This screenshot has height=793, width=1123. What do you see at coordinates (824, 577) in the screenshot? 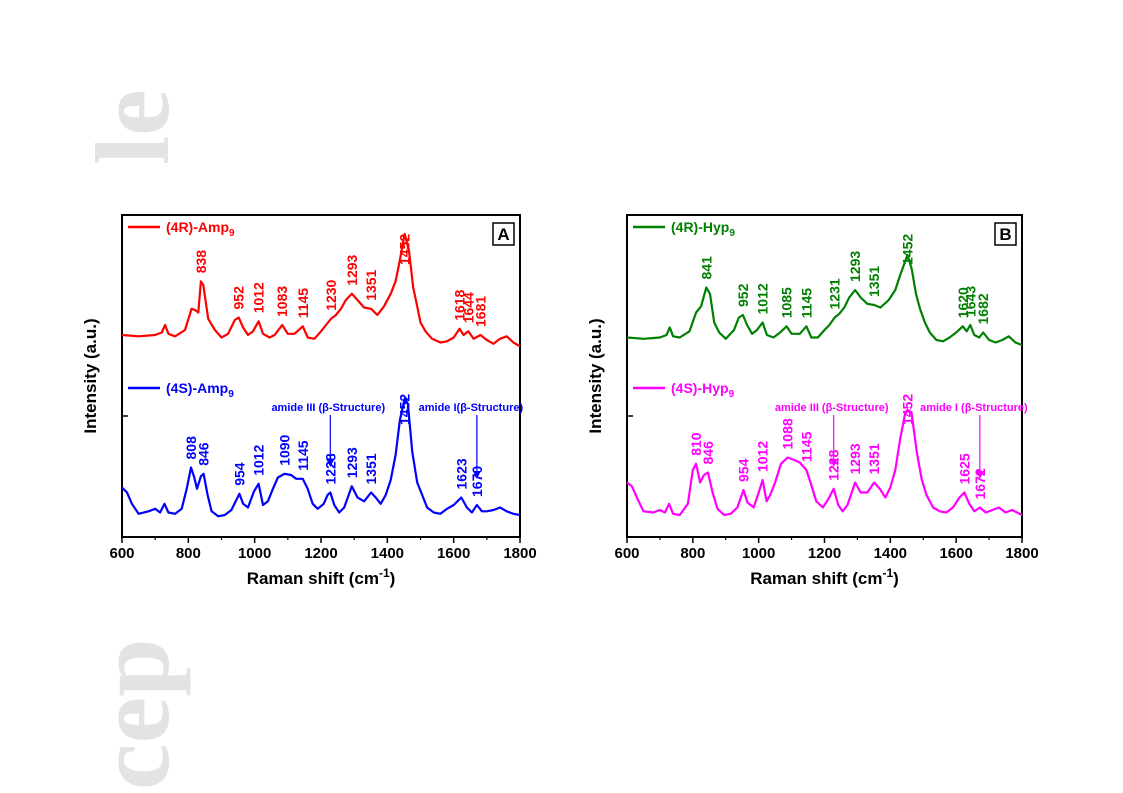
I see `p1-x-axis-title: Raman shift (cm-1)` at bounding box center [824, 577].